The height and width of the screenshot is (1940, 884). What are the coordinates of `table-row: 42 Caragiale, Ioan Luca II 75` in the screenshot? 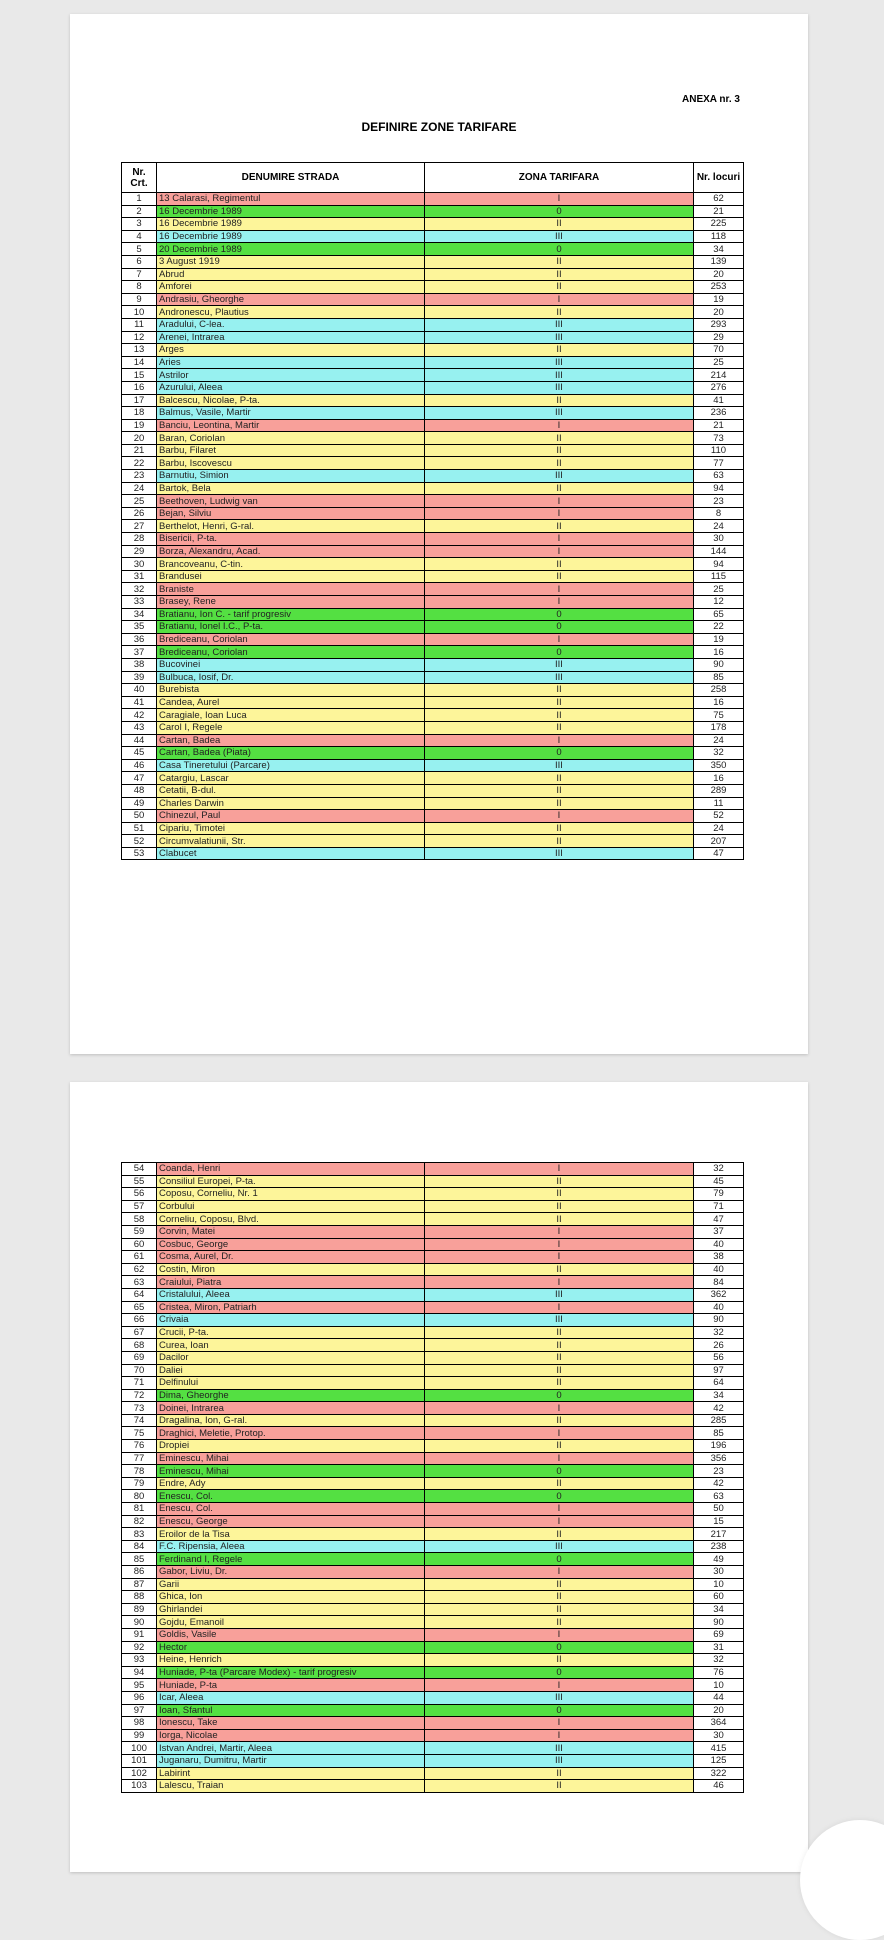 It's located at (432, 715).